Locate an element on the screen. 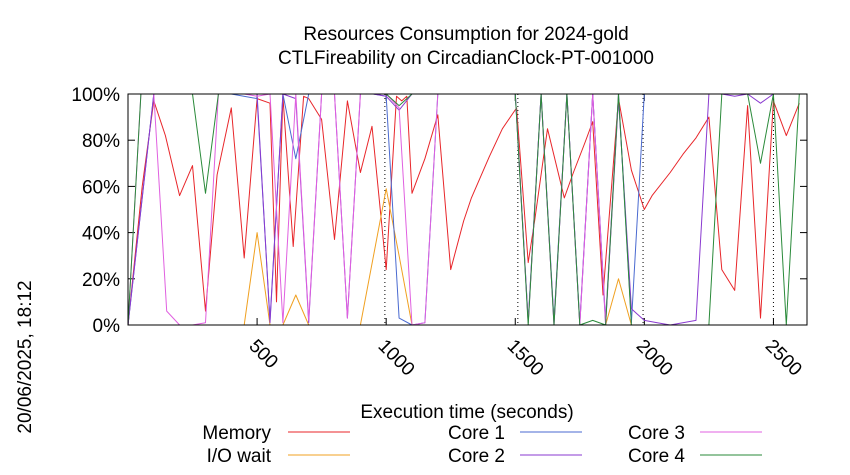 The width and height of the screenshot is (850, 475). legend-label-core-3: Core 3 is located at coordinates (656, 433).